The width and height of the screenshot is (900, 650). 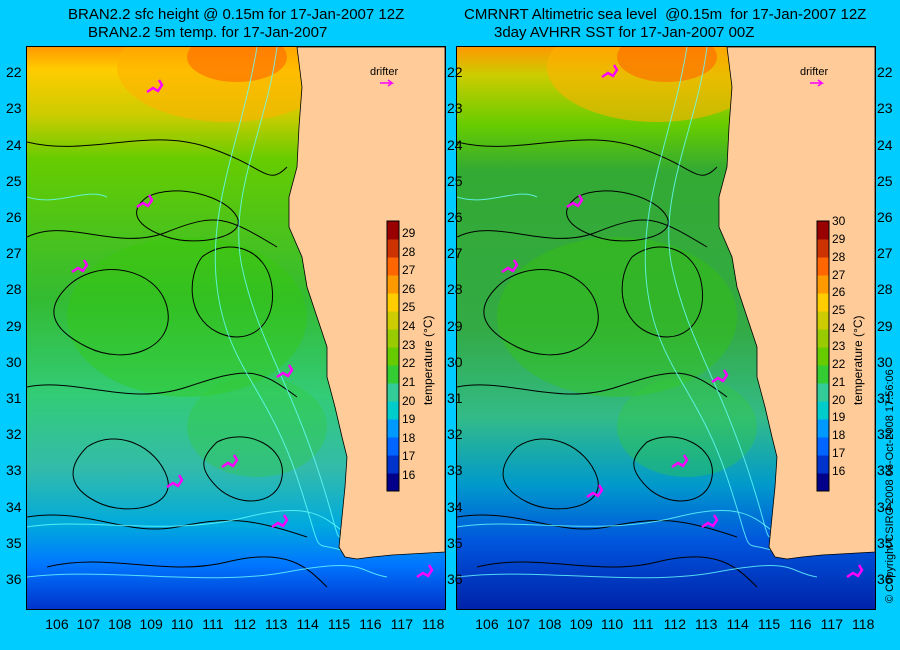 I want to click on lon-label: 117, so click(x=401, y=624).